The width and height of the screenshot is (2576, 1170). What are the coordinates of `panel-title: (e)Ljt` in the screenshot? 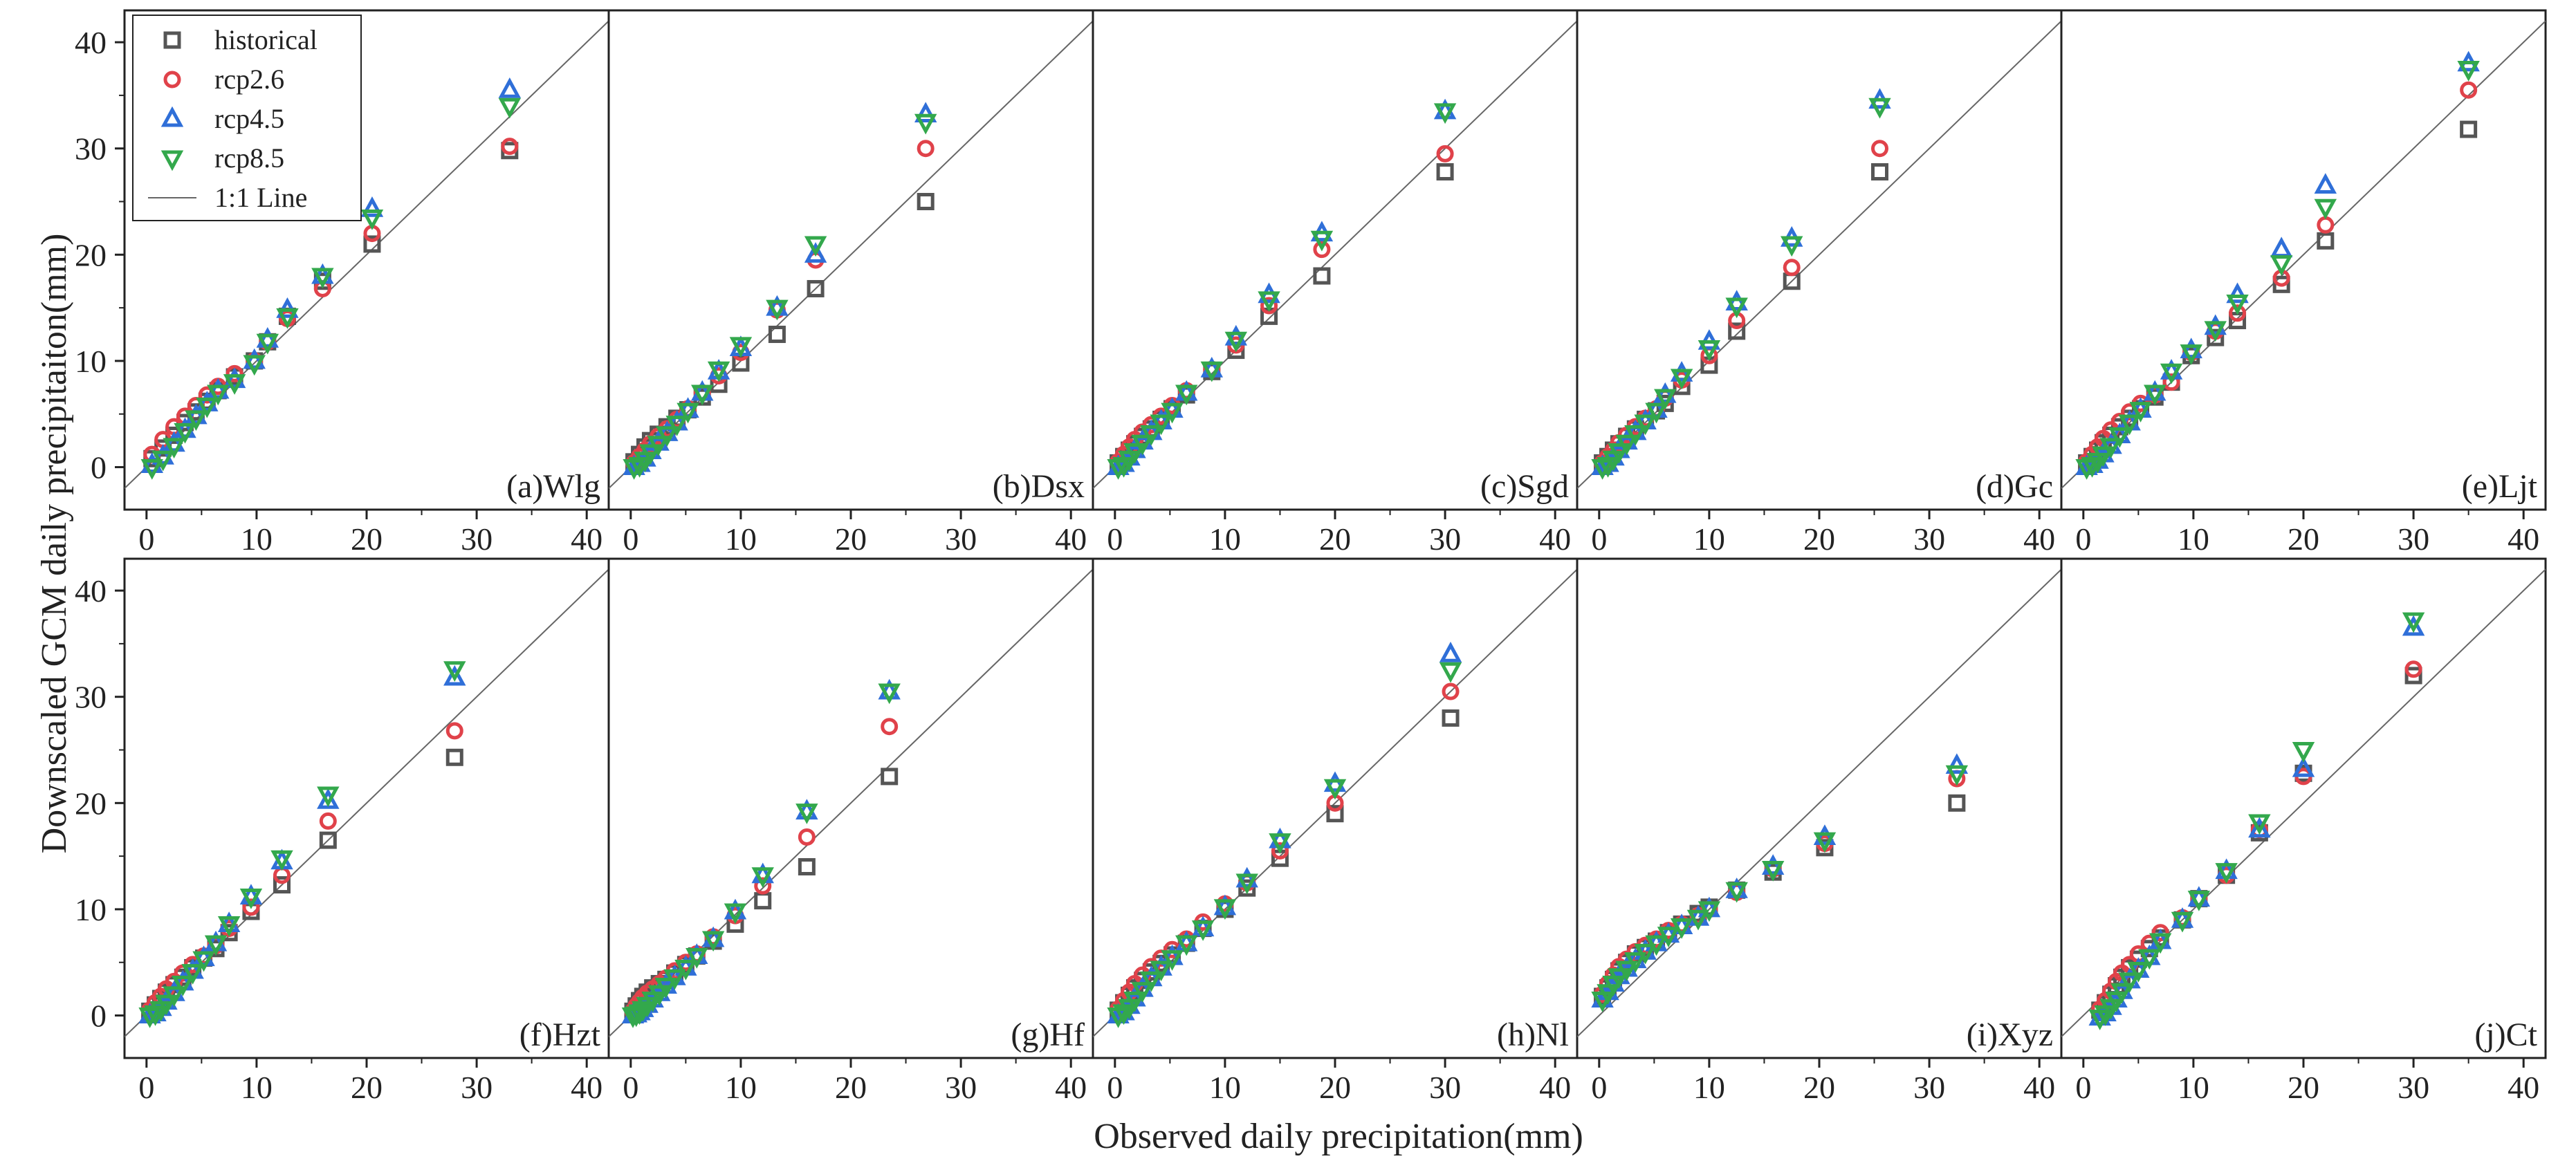 It's located at (2500, 487).